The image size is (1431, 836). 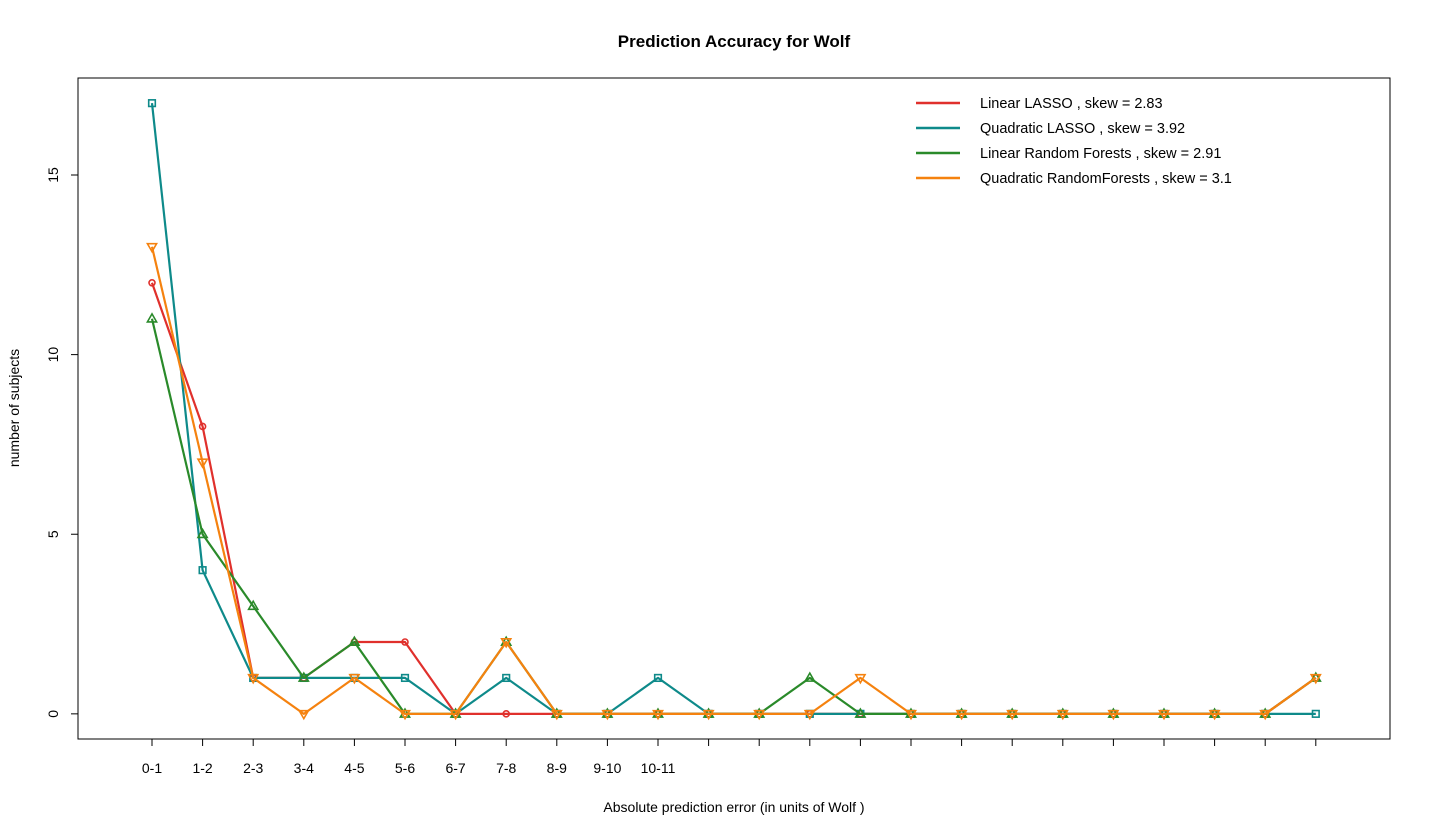 What do you see at coordinates (506, 768) in the screenshot?
I see `x-tick-label: 7-8` at bounding box center [506, 768].